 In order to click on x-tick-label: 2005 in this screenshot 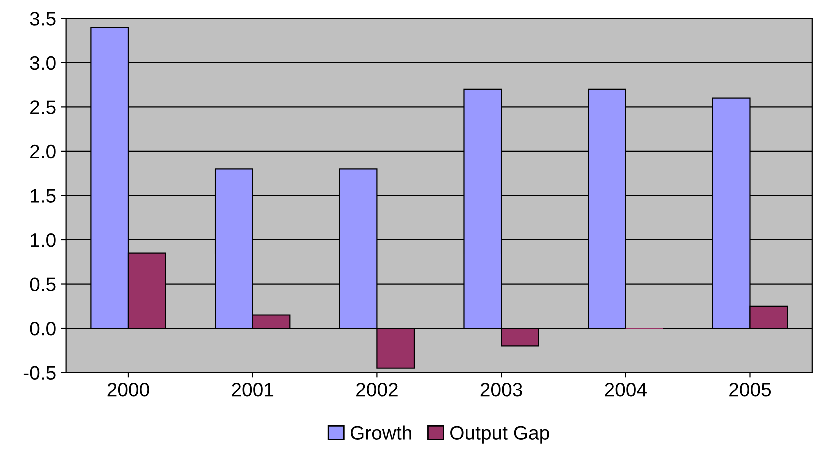, I will do `click(751, 390)`.